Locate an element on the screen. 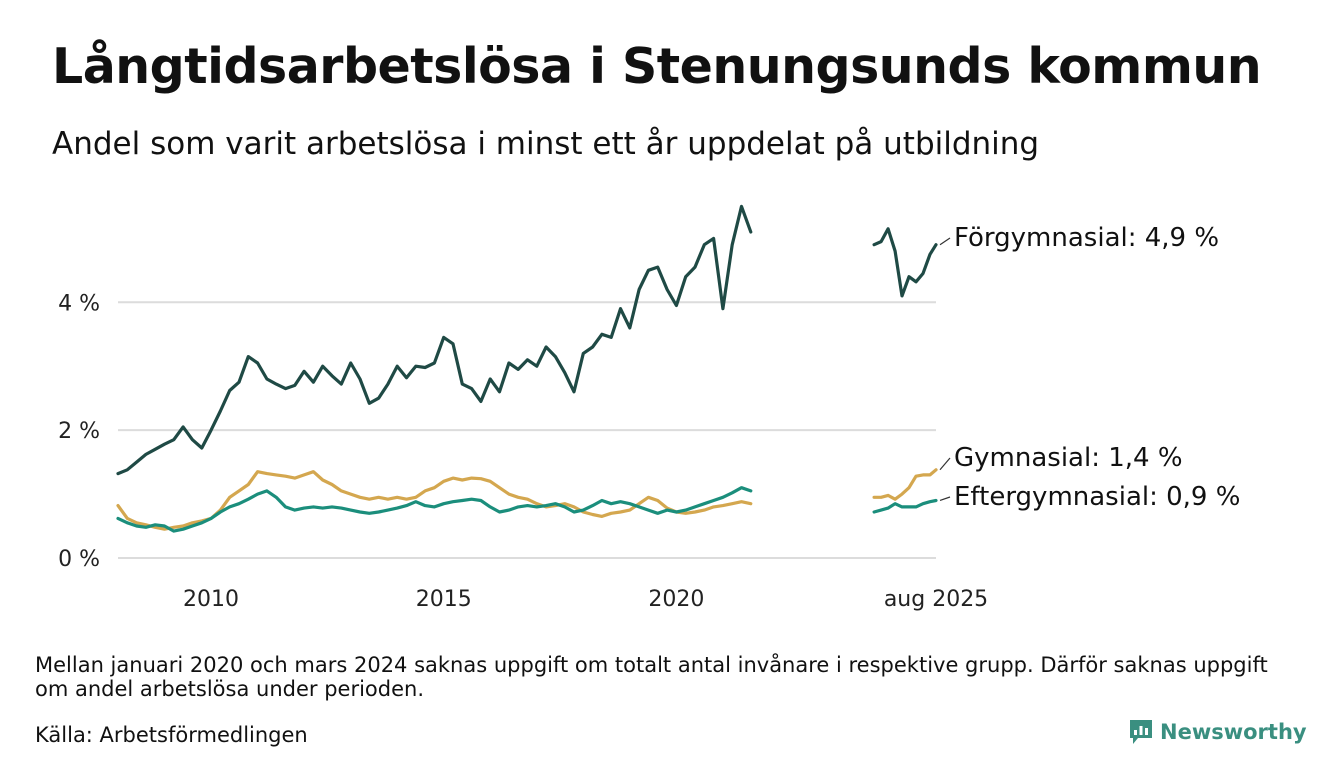 Image resolution: width=1340 pixels, height=780 pixels. y-tick-label: 4 % is located at coordinates (79, 303).